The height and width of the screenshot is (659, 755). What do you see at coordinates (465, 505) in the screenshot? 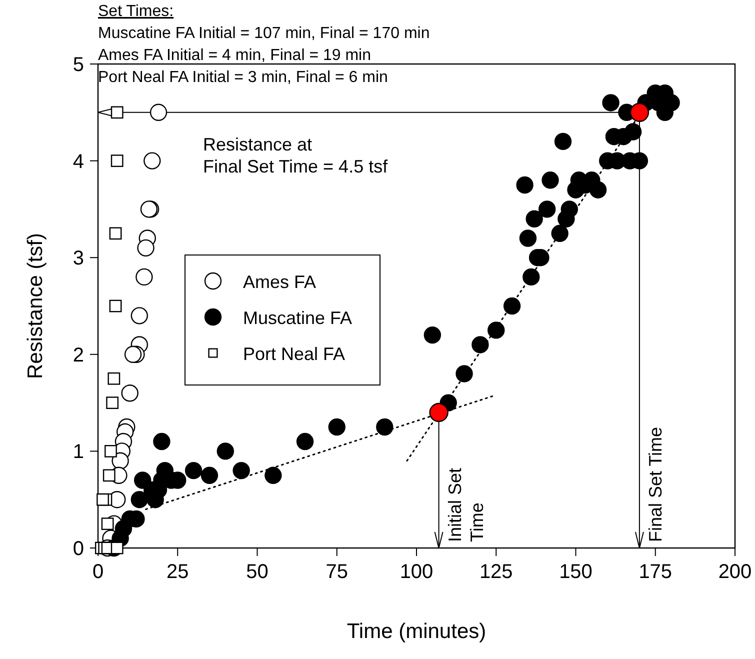
I see `ref-line-label: Initial Set Time` at bounding box center [465, 505].